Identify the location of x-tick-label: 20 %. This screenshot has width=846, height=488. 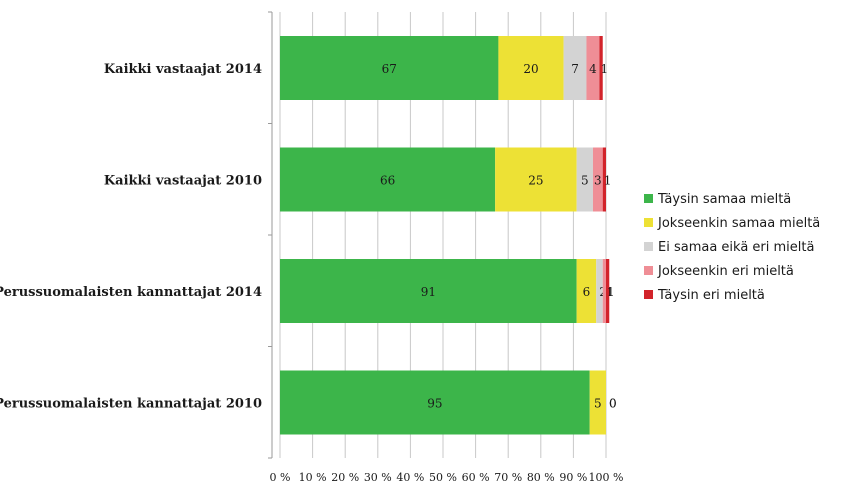
(345, 477).